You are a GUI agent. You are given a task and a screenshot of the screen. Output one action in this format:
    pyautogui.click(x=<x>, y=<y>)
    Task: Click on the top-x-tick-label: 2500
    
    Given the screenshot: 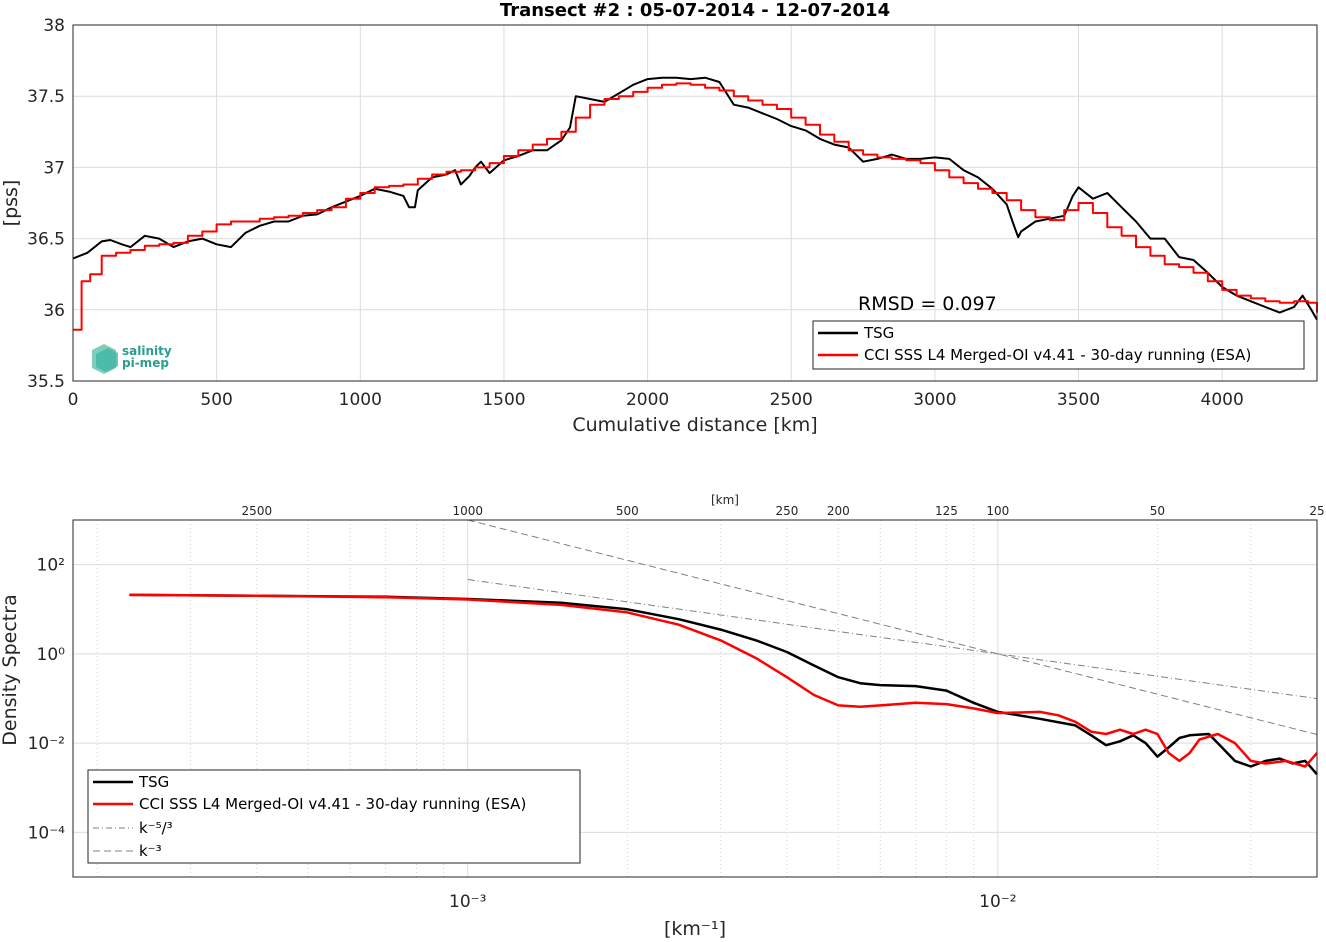 What is the action you would take?
    pyautogui.click(x=791, y=400)
    